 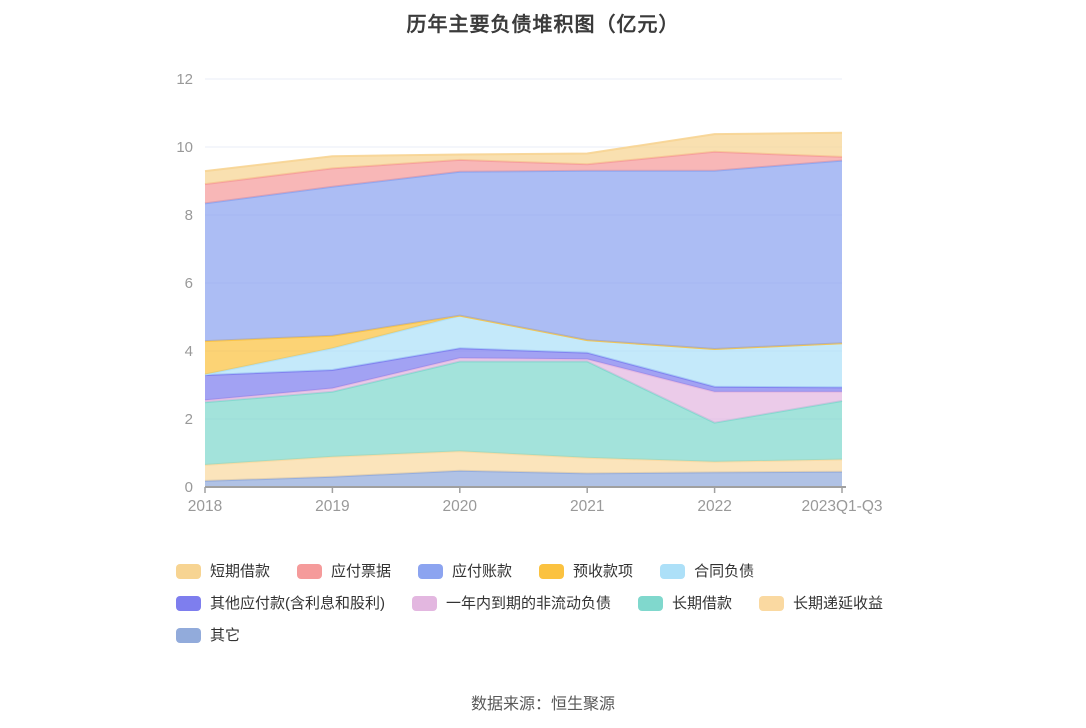 I want to click on legend-item-长期借款: 长期借款, so click(x=685, y=603).